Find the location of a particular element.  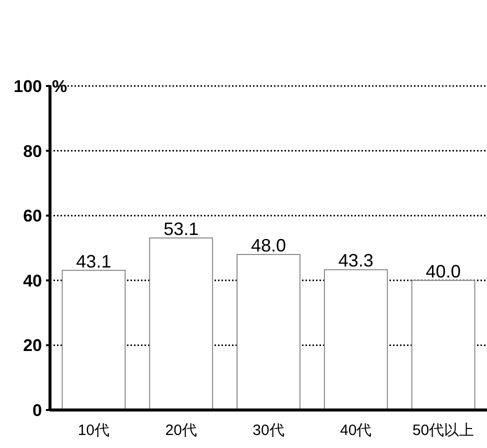

data-label: 40.0 is located at coordinates (443, 271).